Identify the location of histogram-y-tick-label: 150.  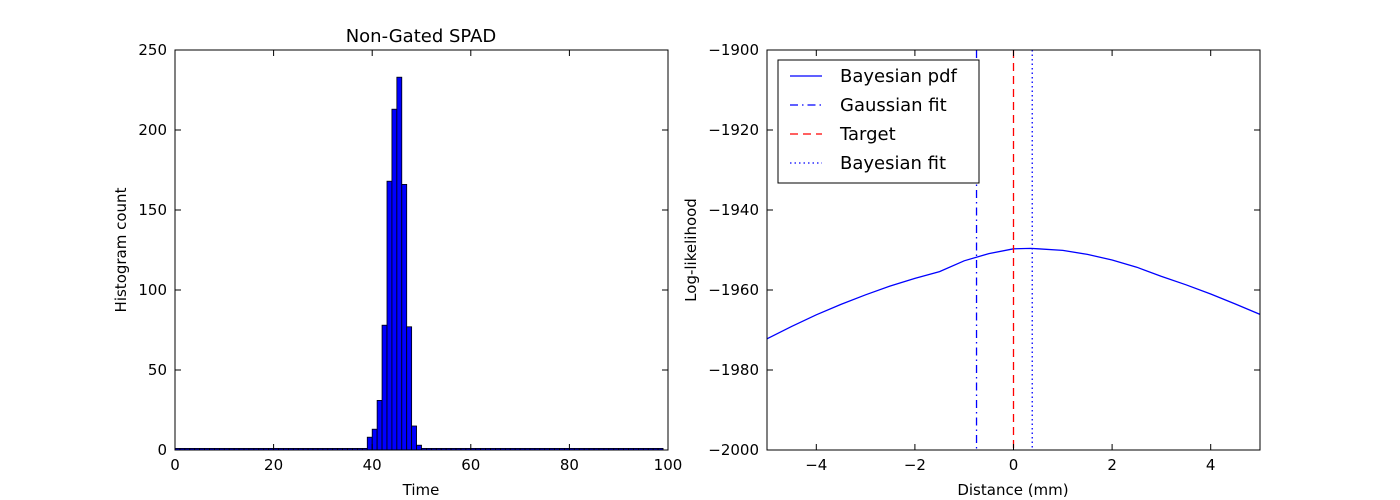
(152, 210).